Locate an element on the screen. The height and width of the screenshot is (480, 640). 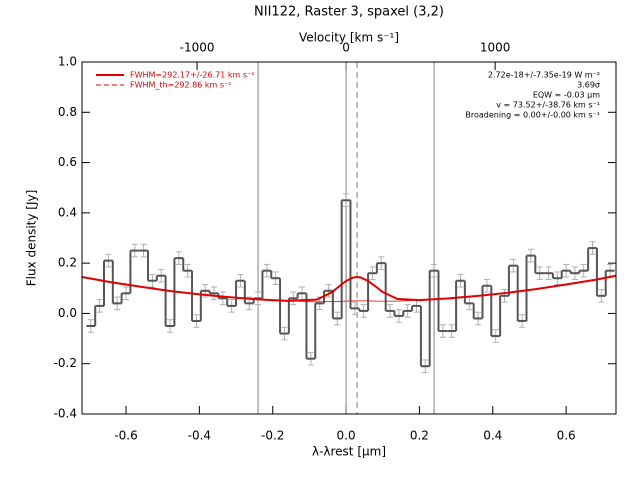
x-tick-label: 0.4 is located at coordinates (492, 436).